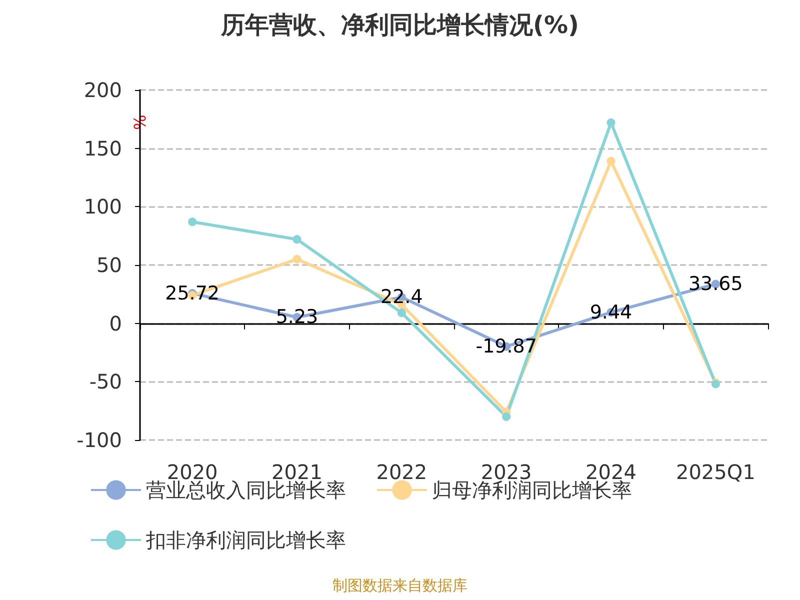 The width and height of the screenshot is (800, 600). Describe the element at coordinates (105, 382) in the screenshot. I see `y-tick-label: -50` at that location.